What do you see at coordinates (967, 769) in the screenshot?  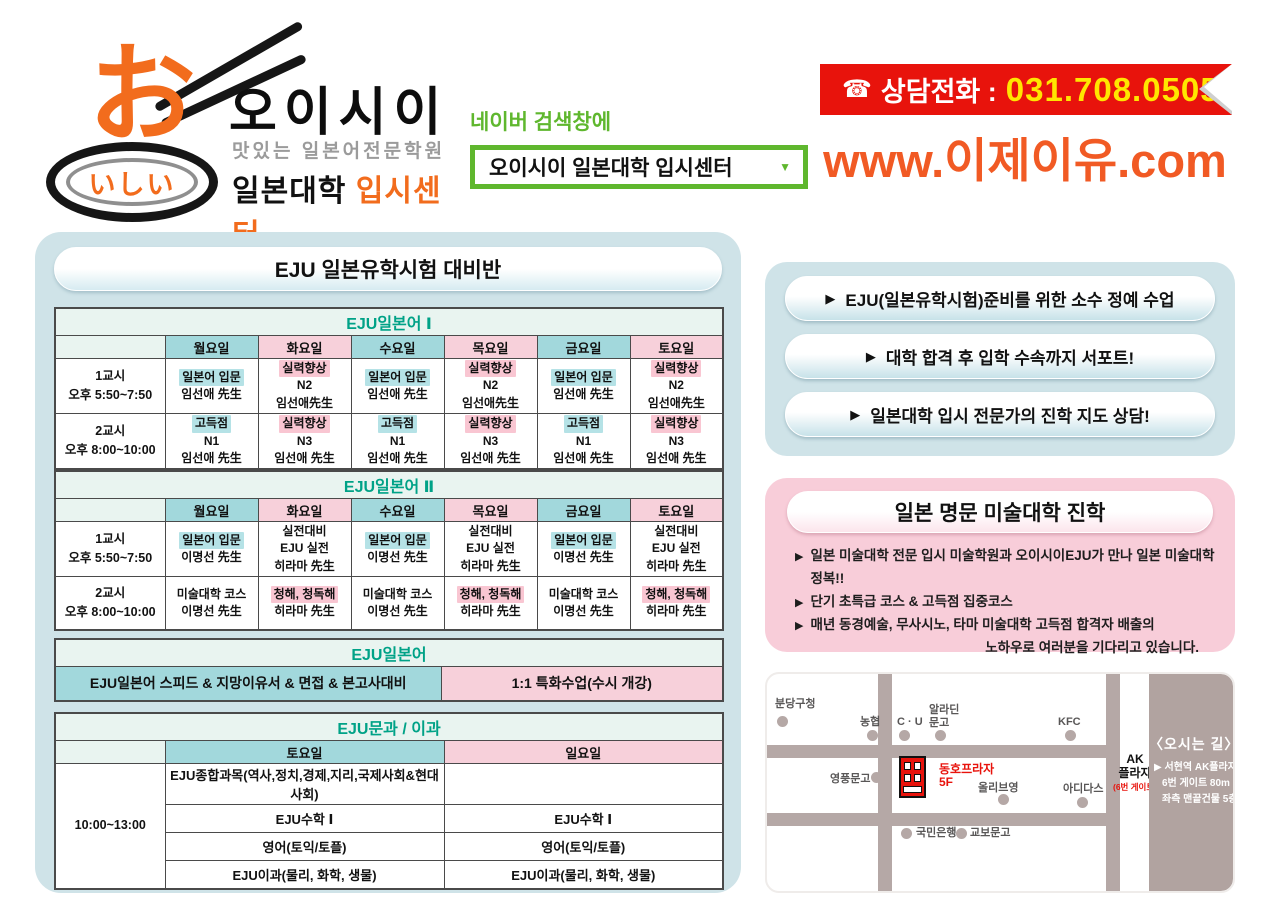 I see `map-building-name: 동호프라자` at bounding box center [967, 769].